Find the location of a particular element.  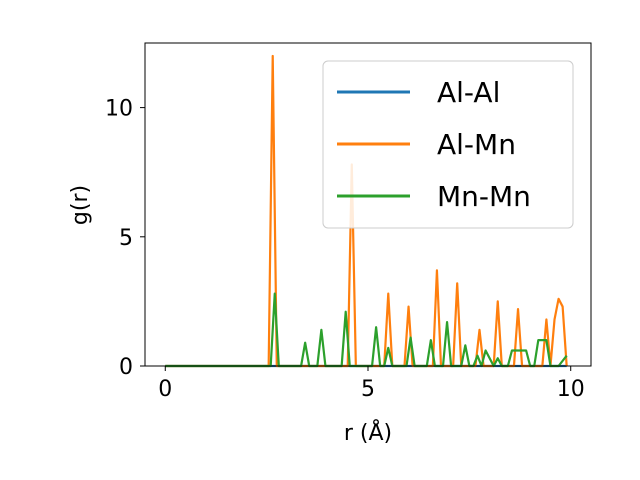

y-tick-label: 10 is located at coordinates (119, 109).